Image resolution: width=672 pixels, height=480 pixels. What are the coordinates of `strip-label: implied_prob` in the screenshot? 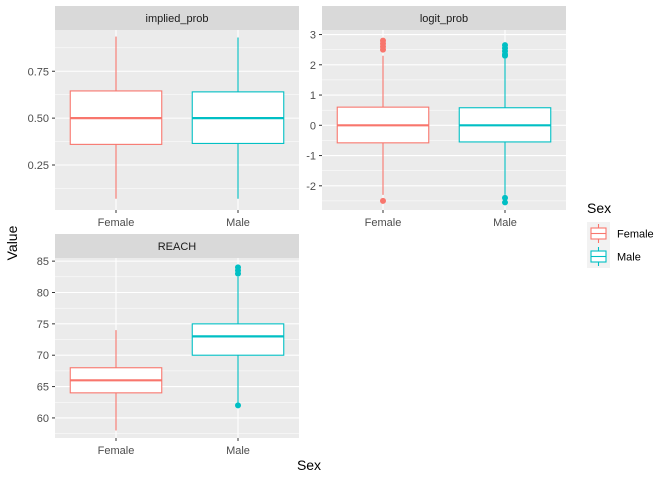 It's located at (177, 19).